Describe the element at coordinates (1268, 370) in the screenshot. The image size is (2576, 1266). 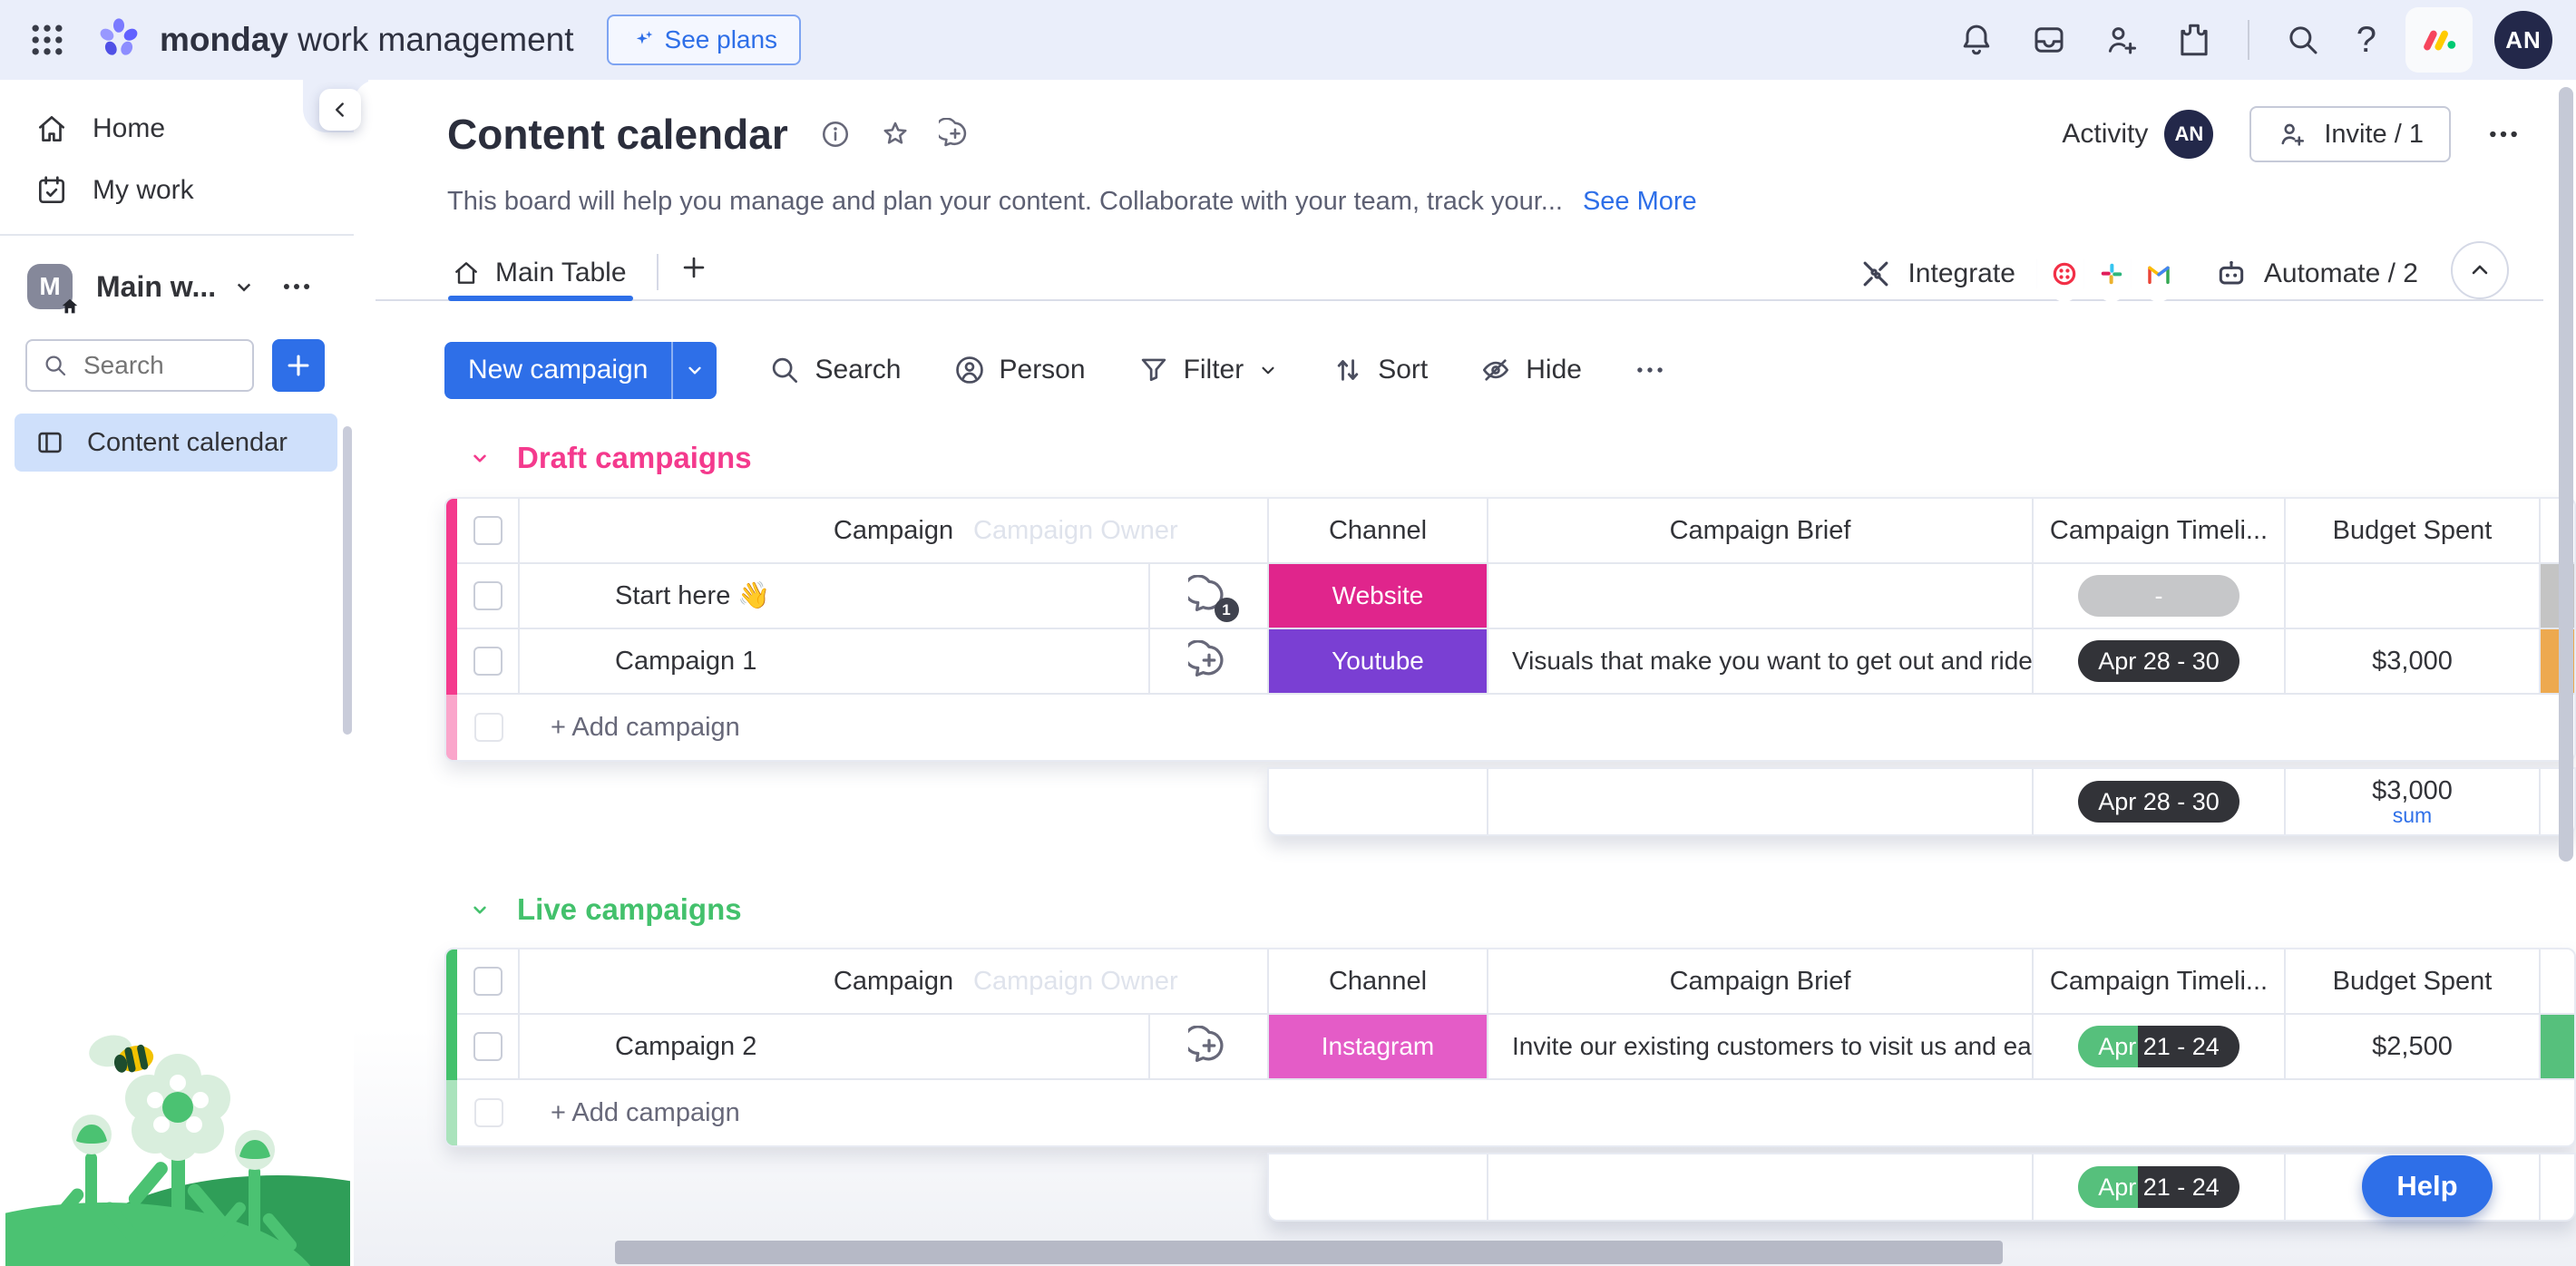
I see `filter-chevron-down-icon` at that location.